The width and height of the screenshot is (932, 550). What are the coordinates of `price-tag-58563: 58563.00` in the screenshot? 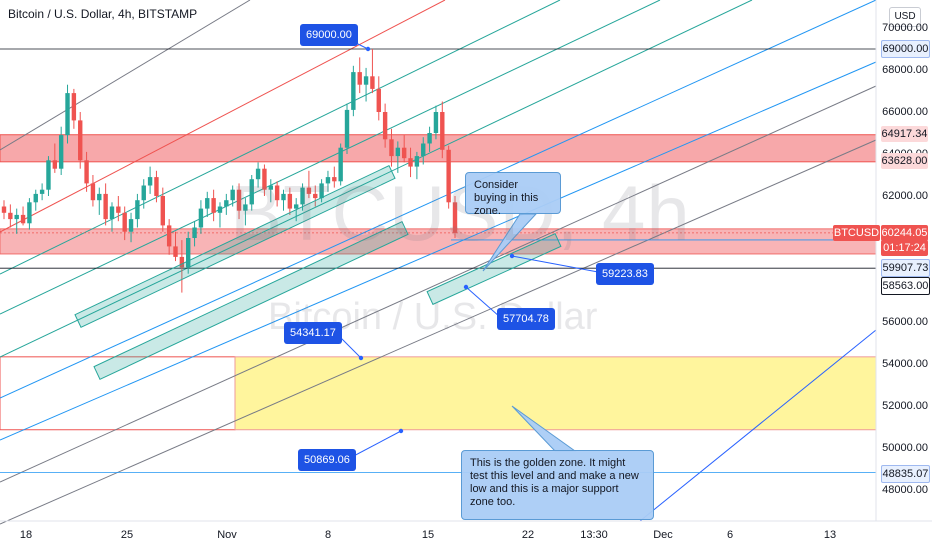 It's located at (905, 286).